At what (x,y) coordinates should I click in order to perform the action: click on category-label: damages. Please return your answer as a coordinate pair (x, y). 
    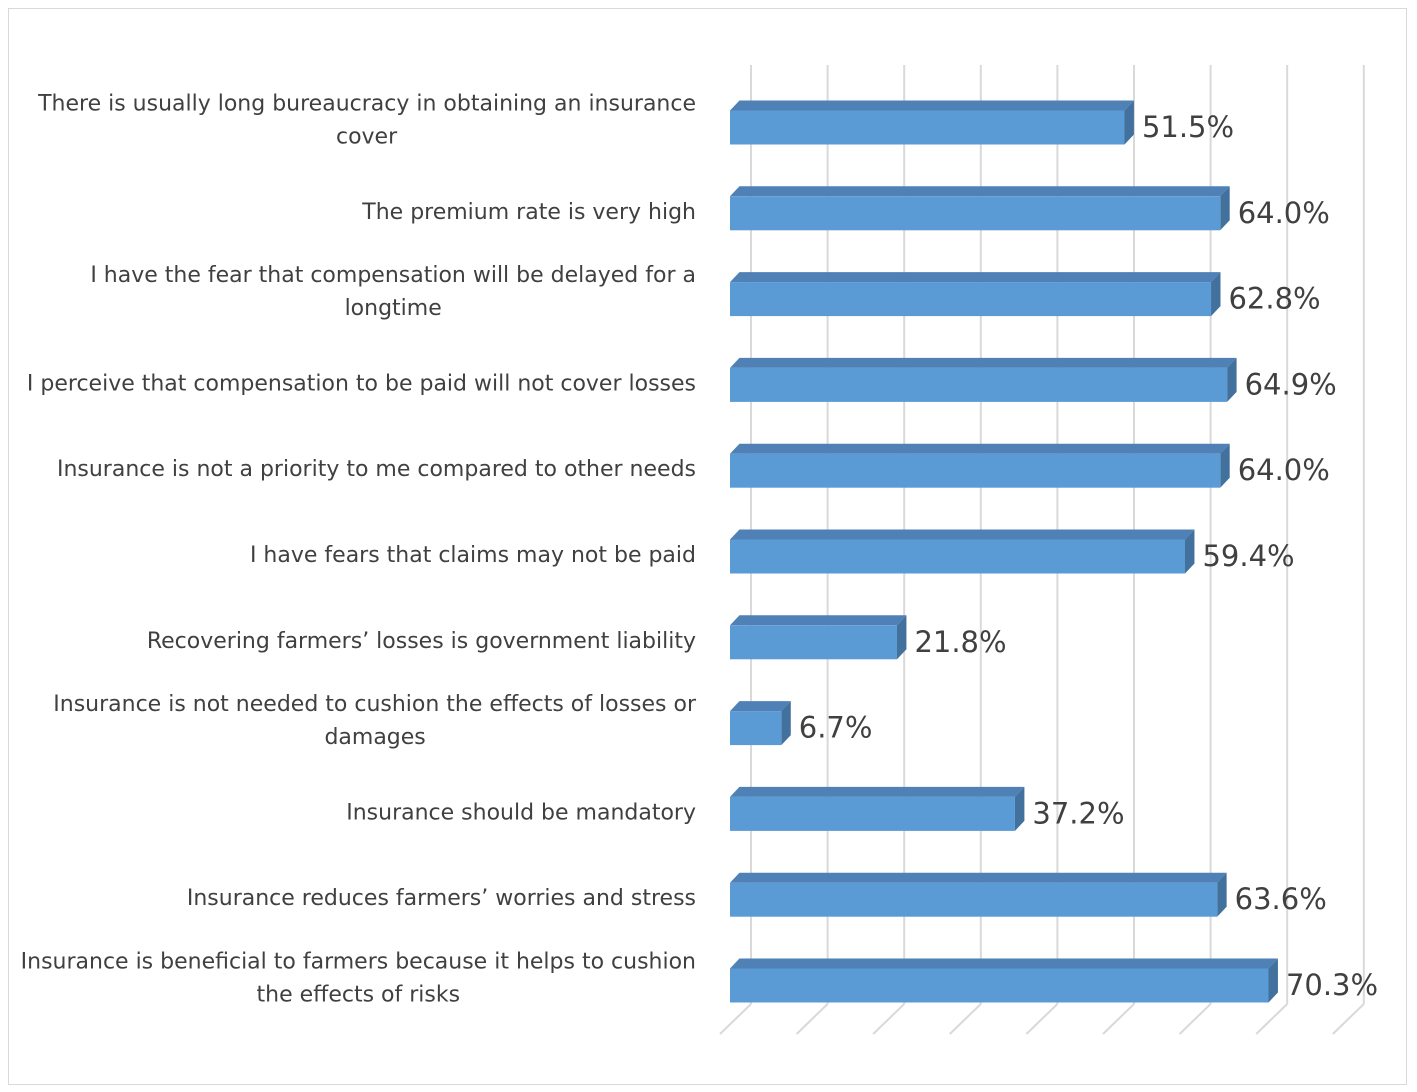
    Looking at the image, I should click on (374, 737).